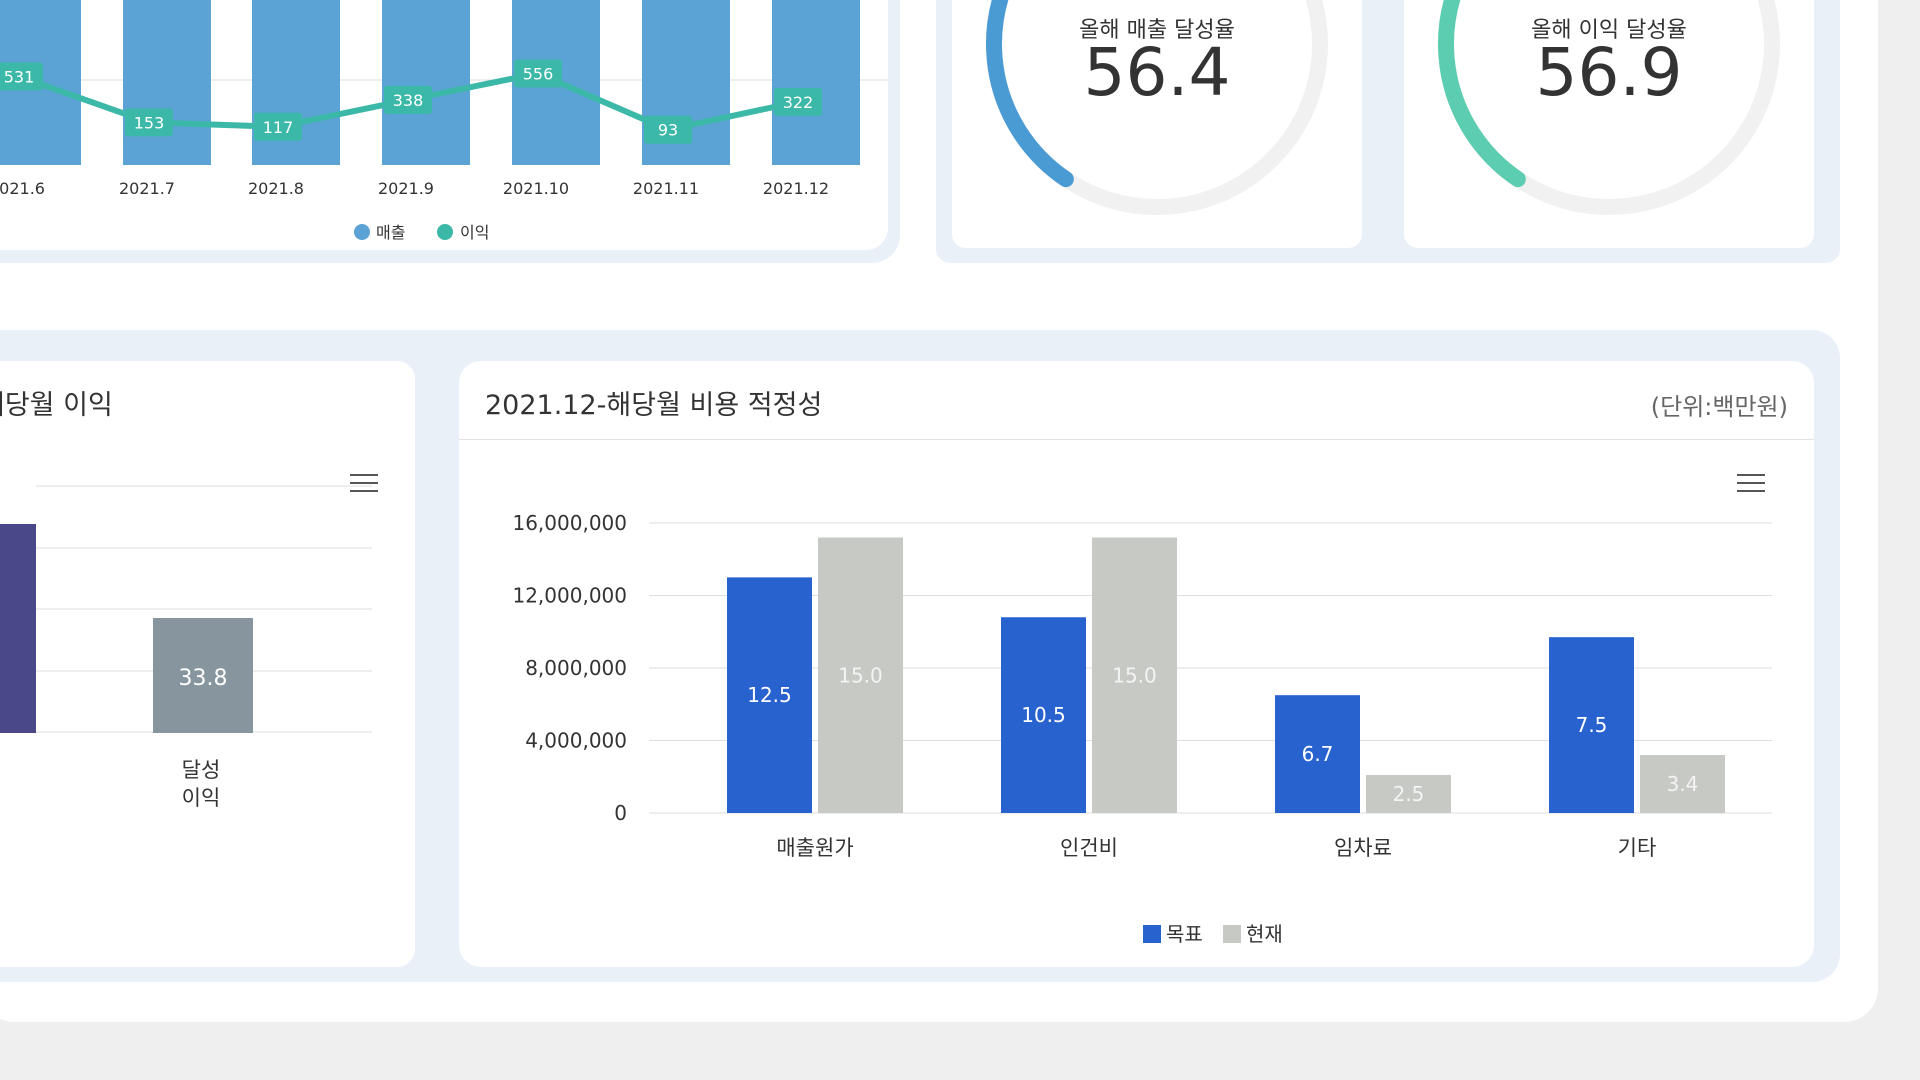 This screenshot has height=1080, width=1920. What do you see at coordinates (1157, 72) in the screenshot?
I see `sales-gauge-value: 56.4` at bounding box center [1157, 72].